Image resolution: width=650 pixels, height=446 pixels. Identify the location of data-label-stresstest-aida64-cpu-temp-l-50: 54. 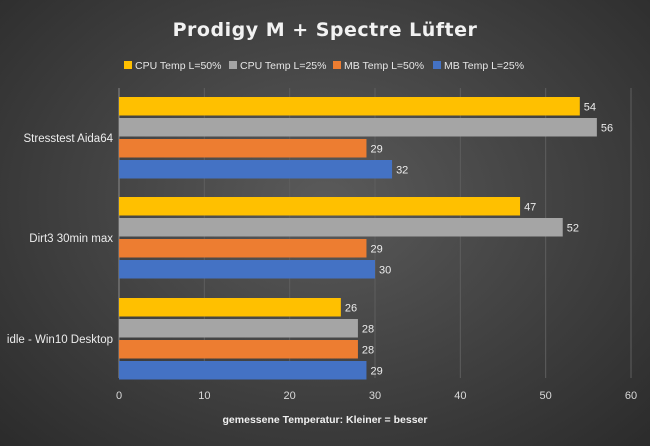
(590, 107).